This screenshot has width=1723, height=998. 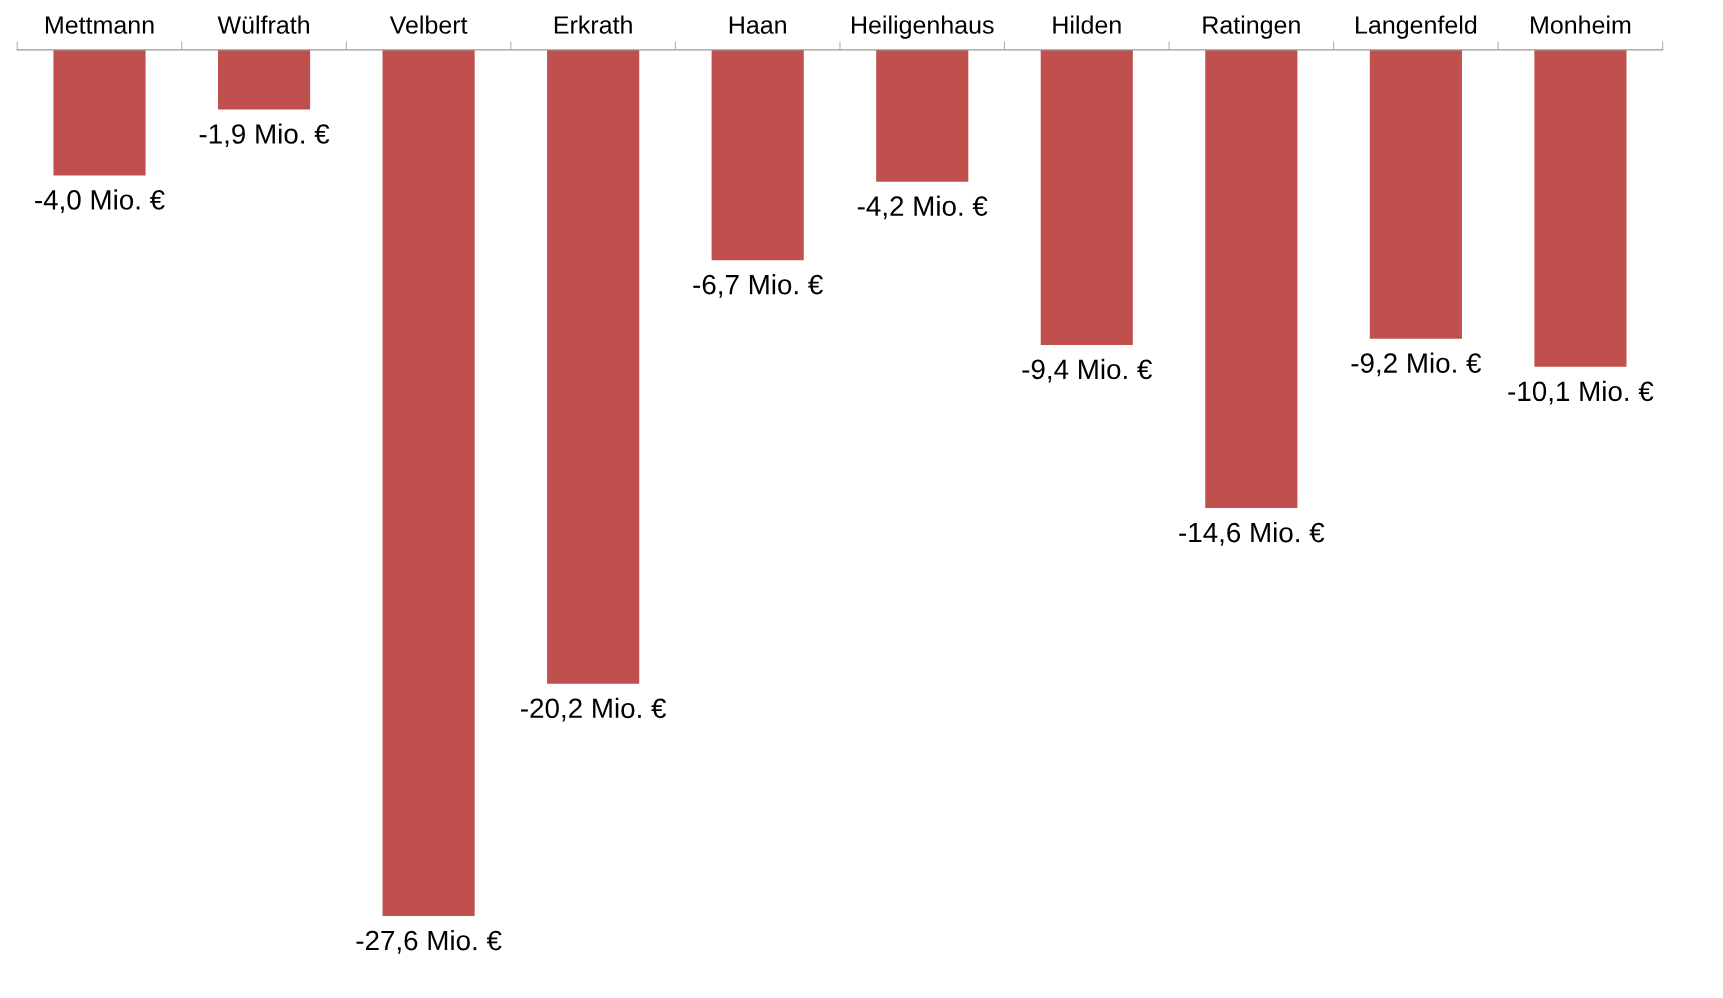 I want to click on data-label: -14,6 Mio. €, so click(x=1252, y=533).